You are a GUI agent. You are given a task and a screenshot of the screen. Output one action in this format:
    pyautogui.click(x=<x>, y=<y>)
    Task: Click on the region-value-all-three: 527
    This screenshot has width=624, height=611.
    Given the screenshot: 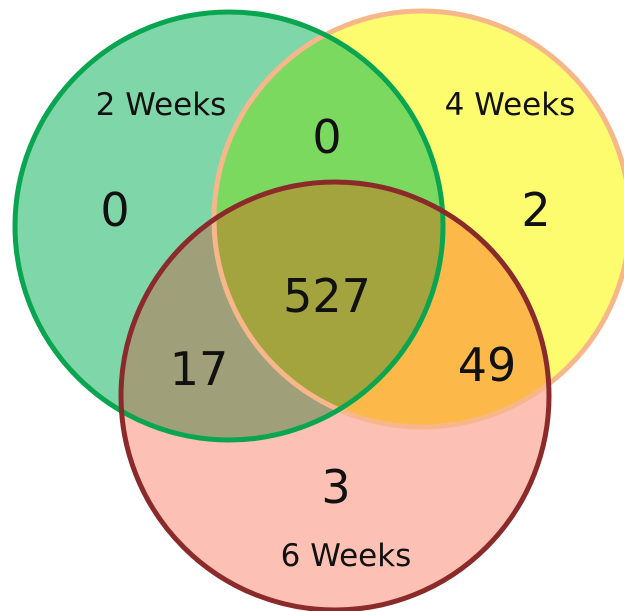 What is the action you would take?
    pyautogui.click(x=327, y=296)
    